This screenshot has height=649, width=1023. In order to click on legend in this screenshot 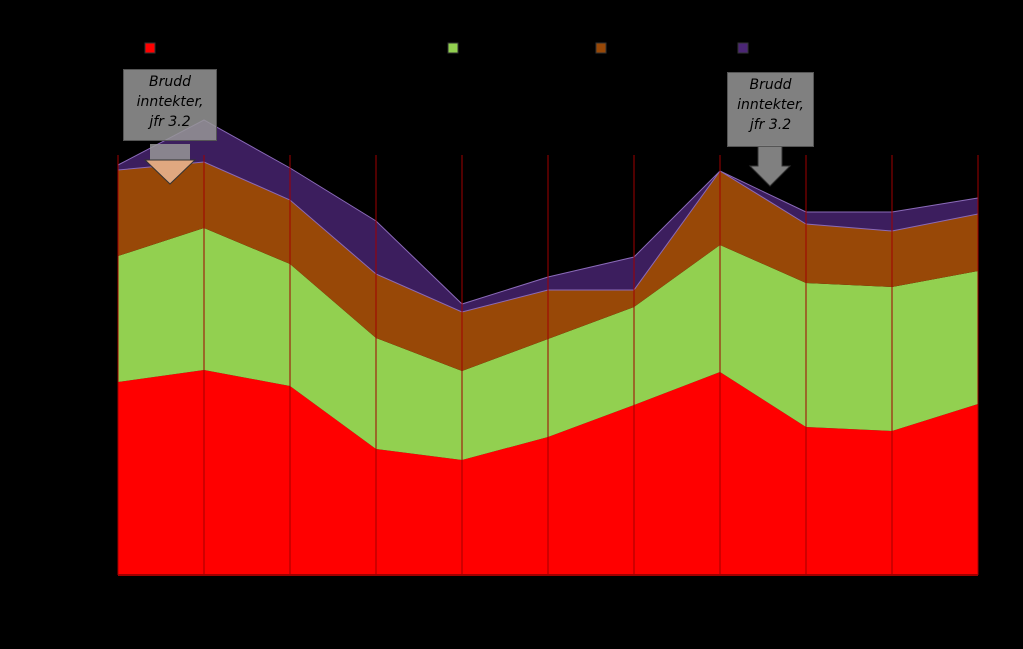, I will do `click(446, 48)`.